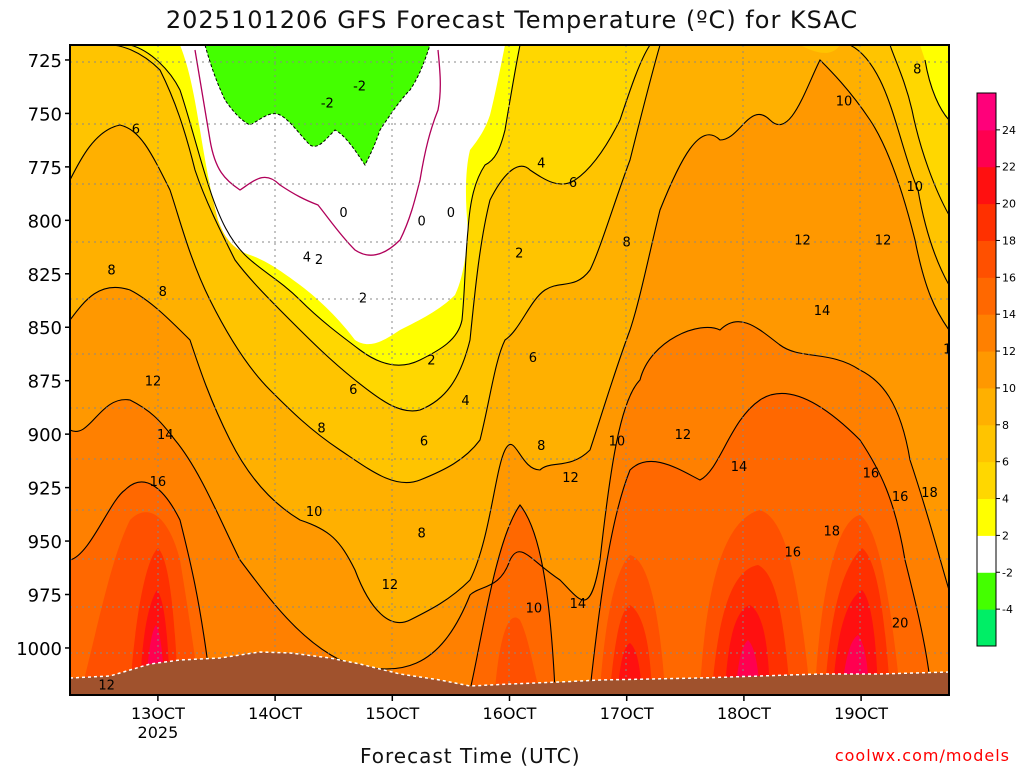 This screenshot has width=1024, height=768. Describe the element at coordinates (1007, 572) in the screenshot. I see `colorbar-tick-label: -2` at that location.